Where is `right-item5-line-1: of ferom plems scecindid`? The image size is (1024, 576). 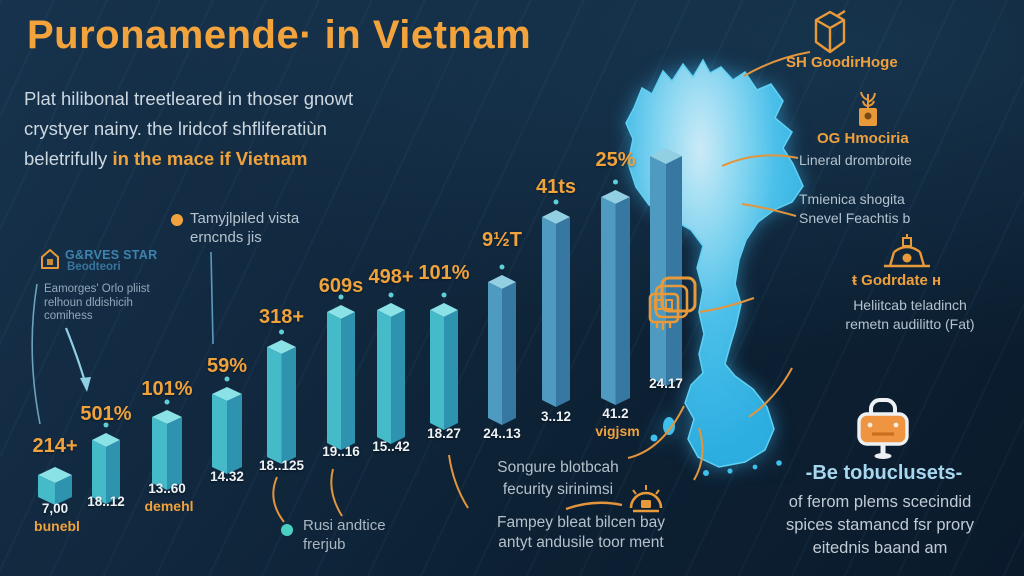 right-item5-line-1: of ferom plems scecindid is located at coordinates (880, 502).